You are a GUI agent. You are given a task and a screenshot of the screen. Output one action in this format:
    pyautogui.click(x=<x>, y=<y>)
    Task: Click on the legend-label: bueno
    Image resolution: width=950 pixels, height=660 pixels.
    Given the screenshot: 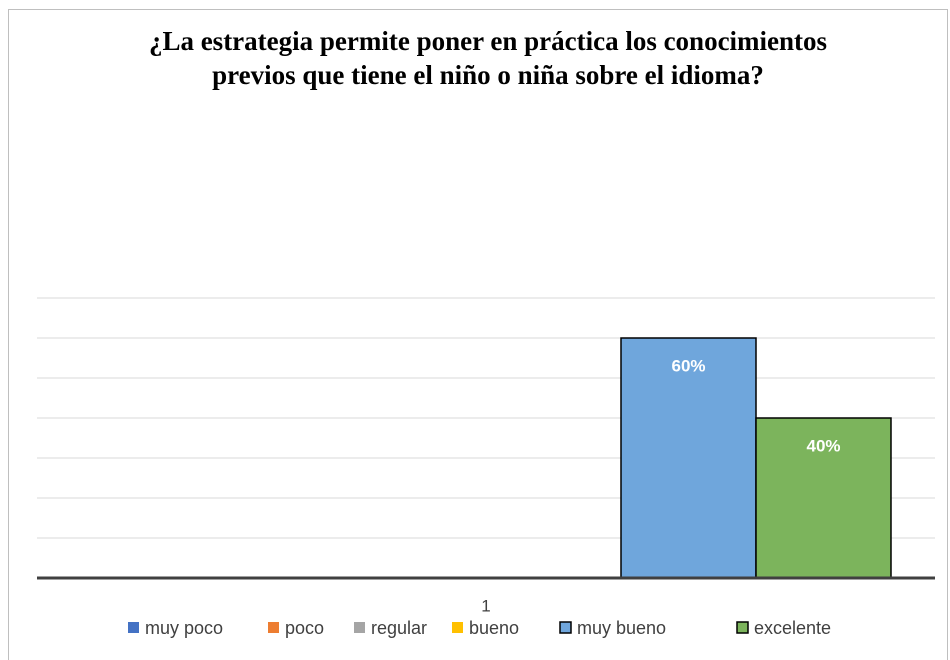 What is the action you would take?
    pyautogui.click(x=494, y=628)
    